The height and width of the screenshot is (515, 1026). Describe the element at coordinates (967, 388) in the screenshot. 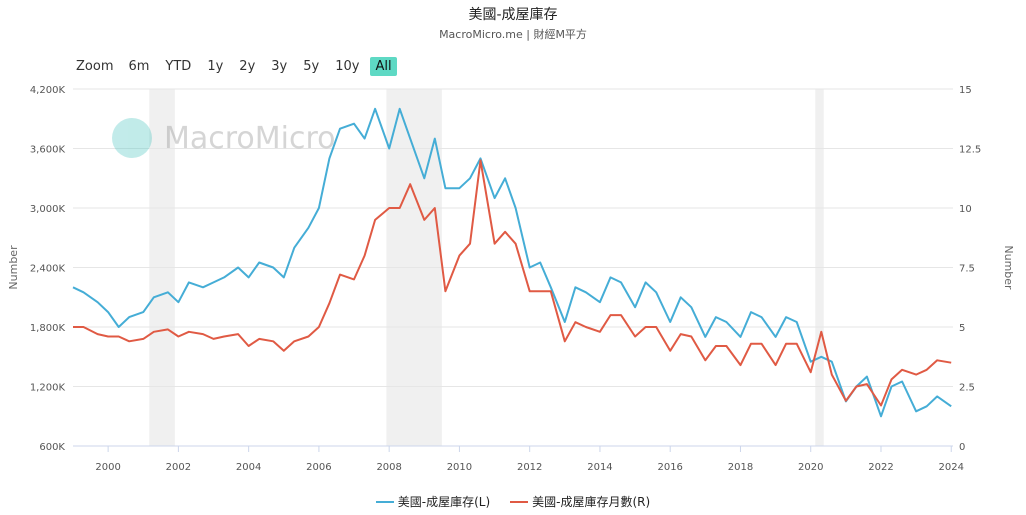

I see `y-right-tick-1: 2.5` at that location.